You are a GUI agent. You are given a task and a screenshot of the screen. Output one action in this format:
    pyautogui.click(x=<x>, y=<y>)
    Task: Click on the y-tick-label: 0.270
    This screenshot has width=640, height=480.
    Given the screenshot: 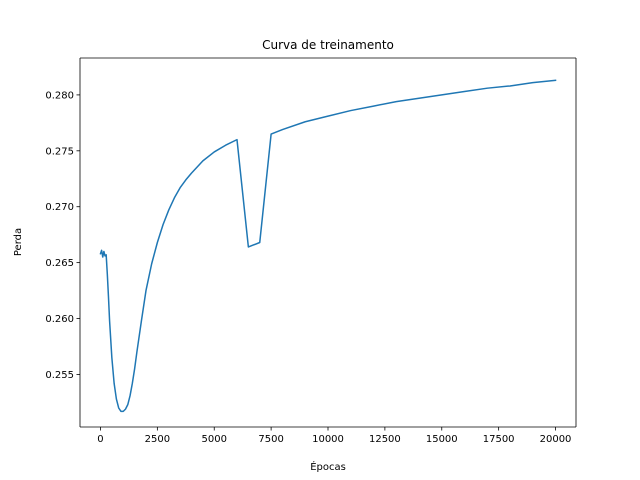 What is the action you would take?
    pyautogui.click(x=59, y=207)
    